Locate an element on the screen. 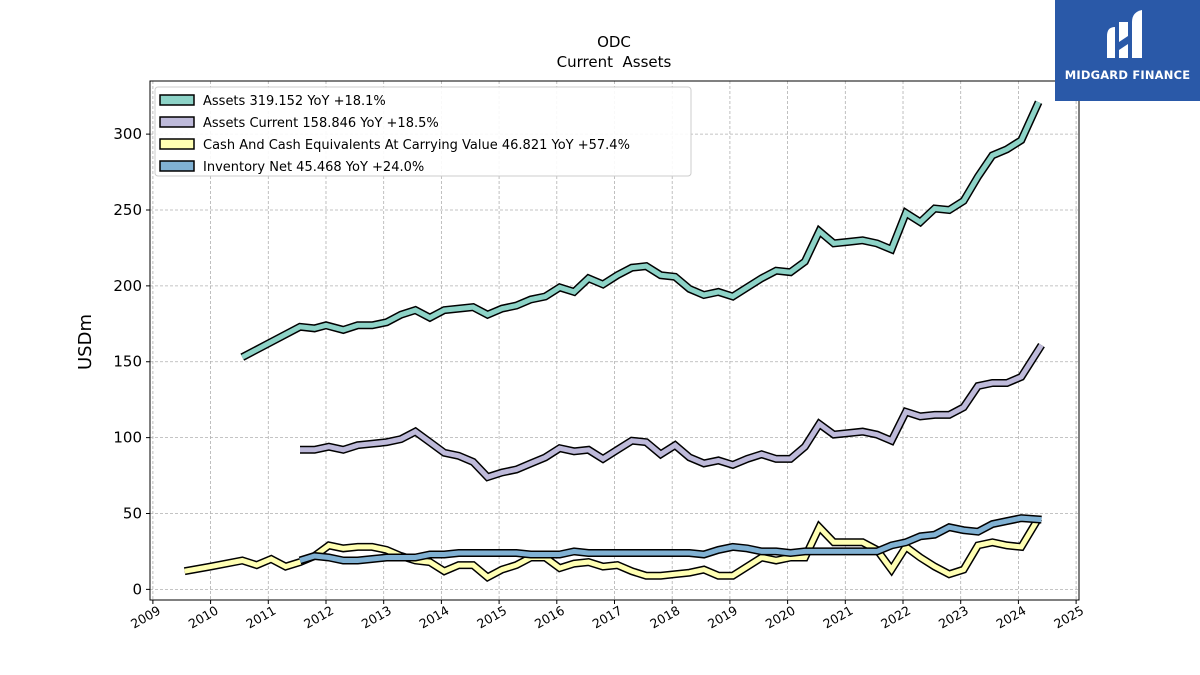 The width and height of the screenshot is (1200, 675). x-tick-label: 2012 is located at coordinates (318, 617).